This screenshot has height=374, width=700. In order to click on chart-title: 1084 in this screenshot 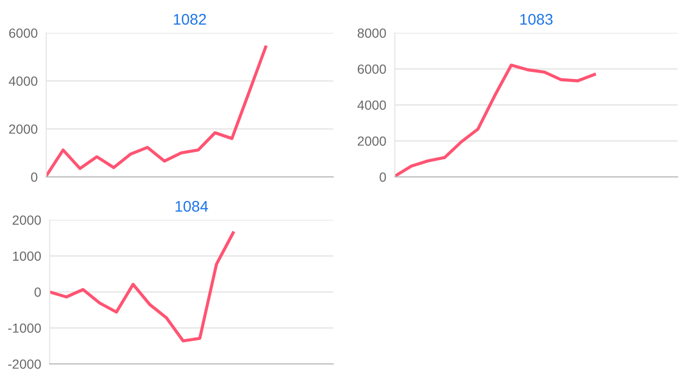, I will do `click(192, 206)`.